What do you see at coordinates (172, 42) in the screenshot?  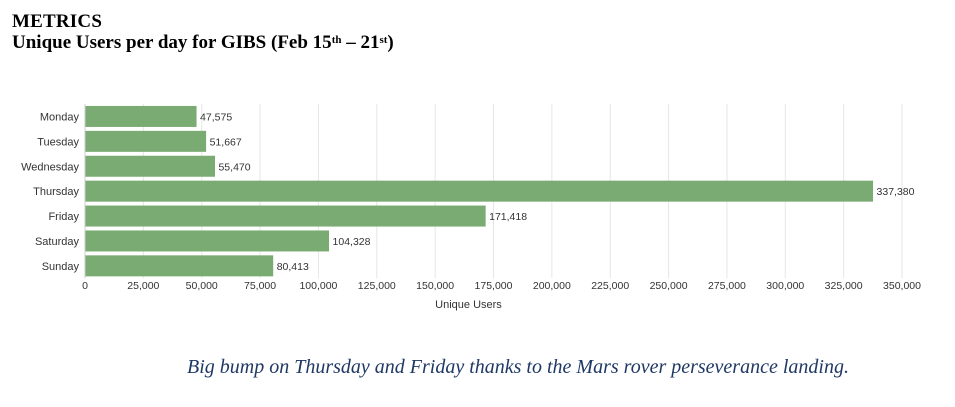 I see `subtitle-prefix: Unique Users per day for GIBS (Feb 15` at bounding box center [172, 42].